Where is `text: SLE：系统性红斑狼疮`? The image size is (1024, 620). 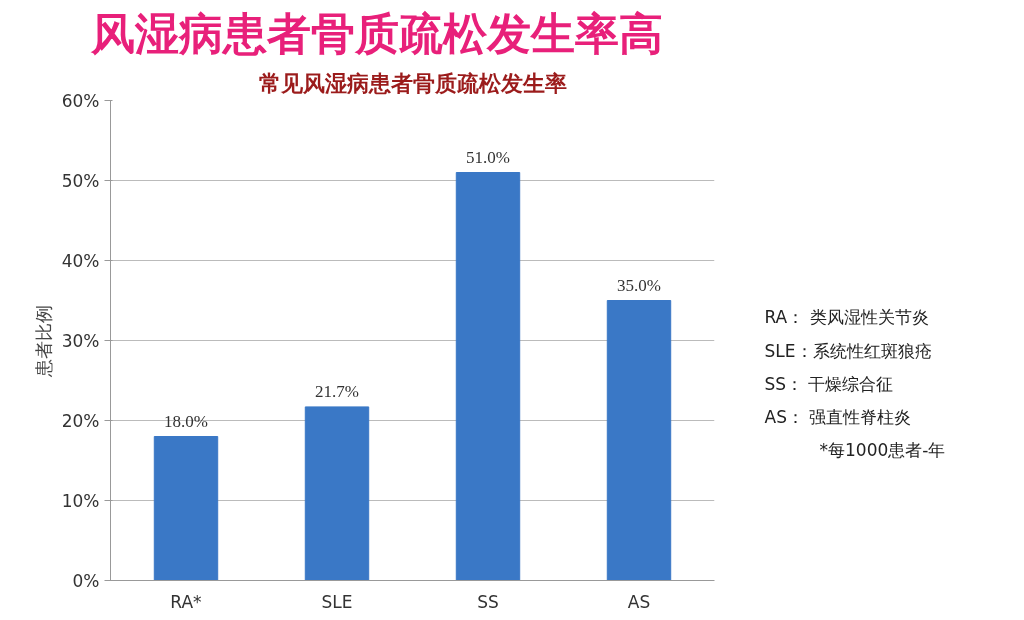 text: SLE：系统性红斑狼疮 is located at coordinates (848, 350).